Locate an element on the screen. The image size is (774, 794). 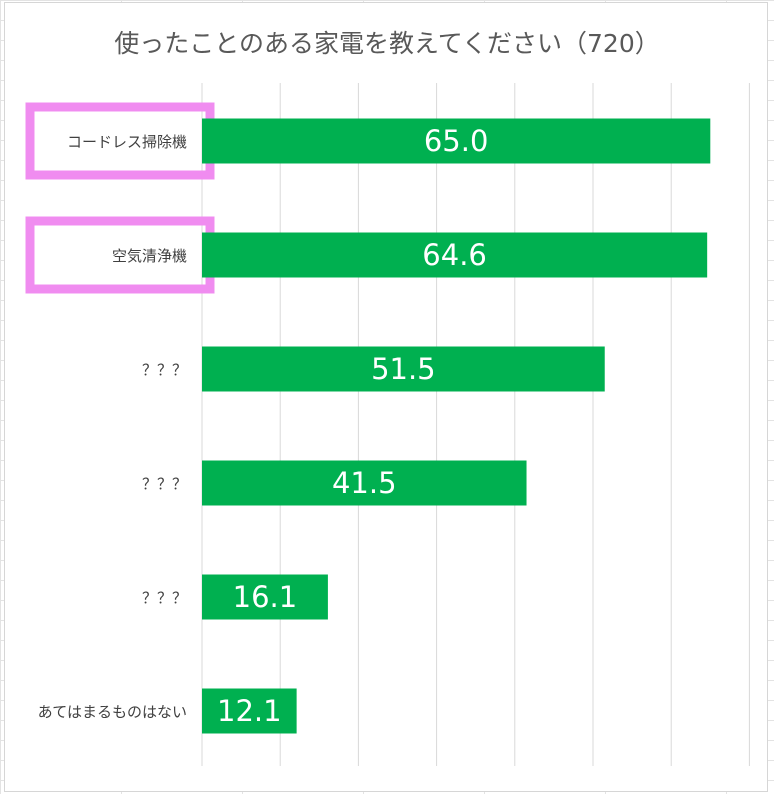
data-label: 51.5 is located at coordinates (403, 369).